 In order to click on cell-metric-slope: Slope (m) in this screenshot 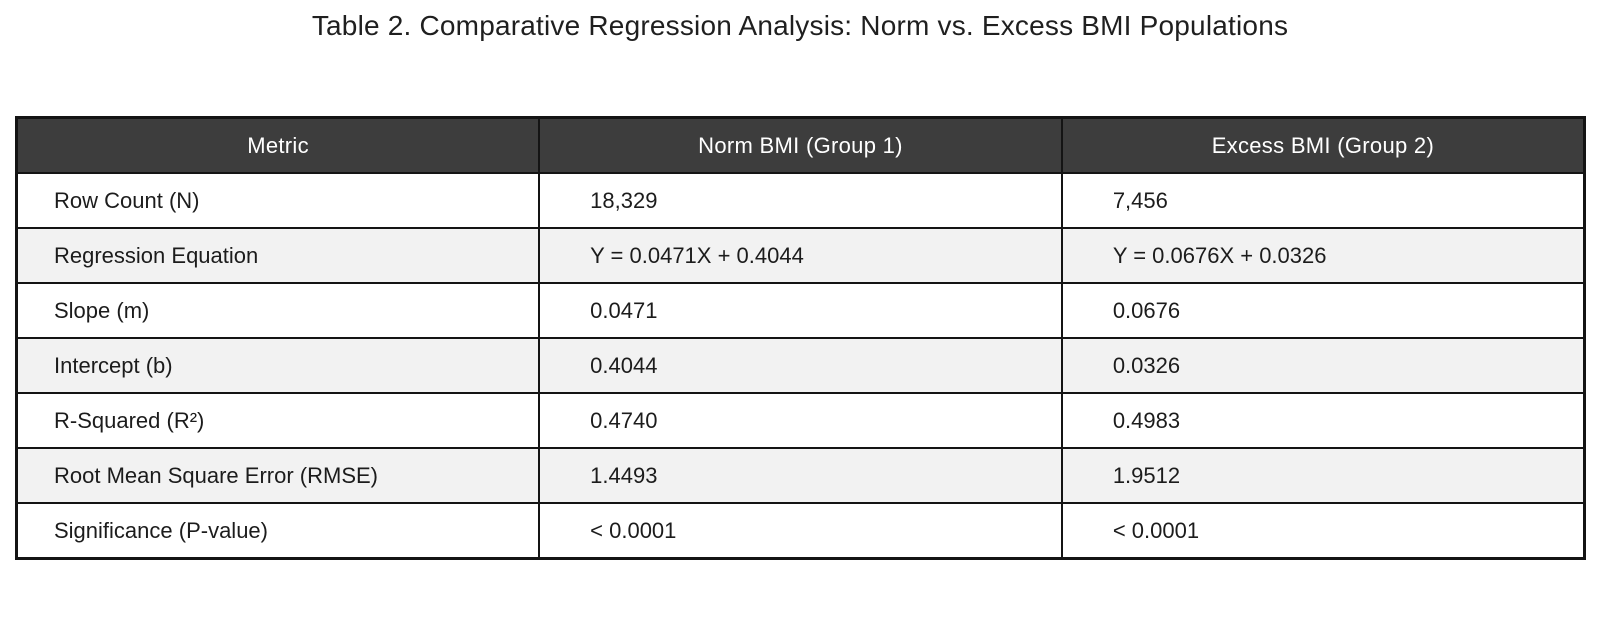, I will do `click(278, 310)`.